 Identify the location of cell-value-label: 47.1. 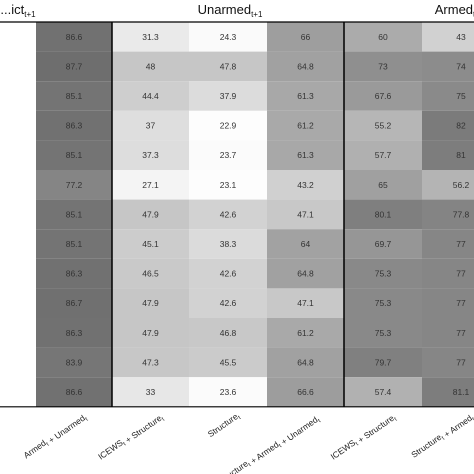
(305, 303).